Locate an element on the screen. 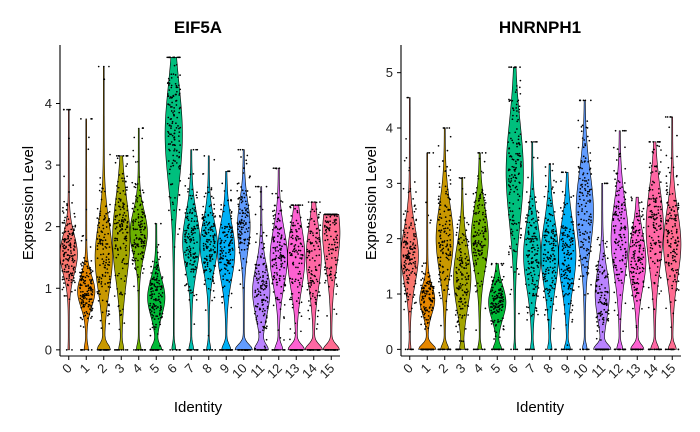 This screenshot has width=700, height=432. x-tick-label: 1 is located at coordinates (85, 369).